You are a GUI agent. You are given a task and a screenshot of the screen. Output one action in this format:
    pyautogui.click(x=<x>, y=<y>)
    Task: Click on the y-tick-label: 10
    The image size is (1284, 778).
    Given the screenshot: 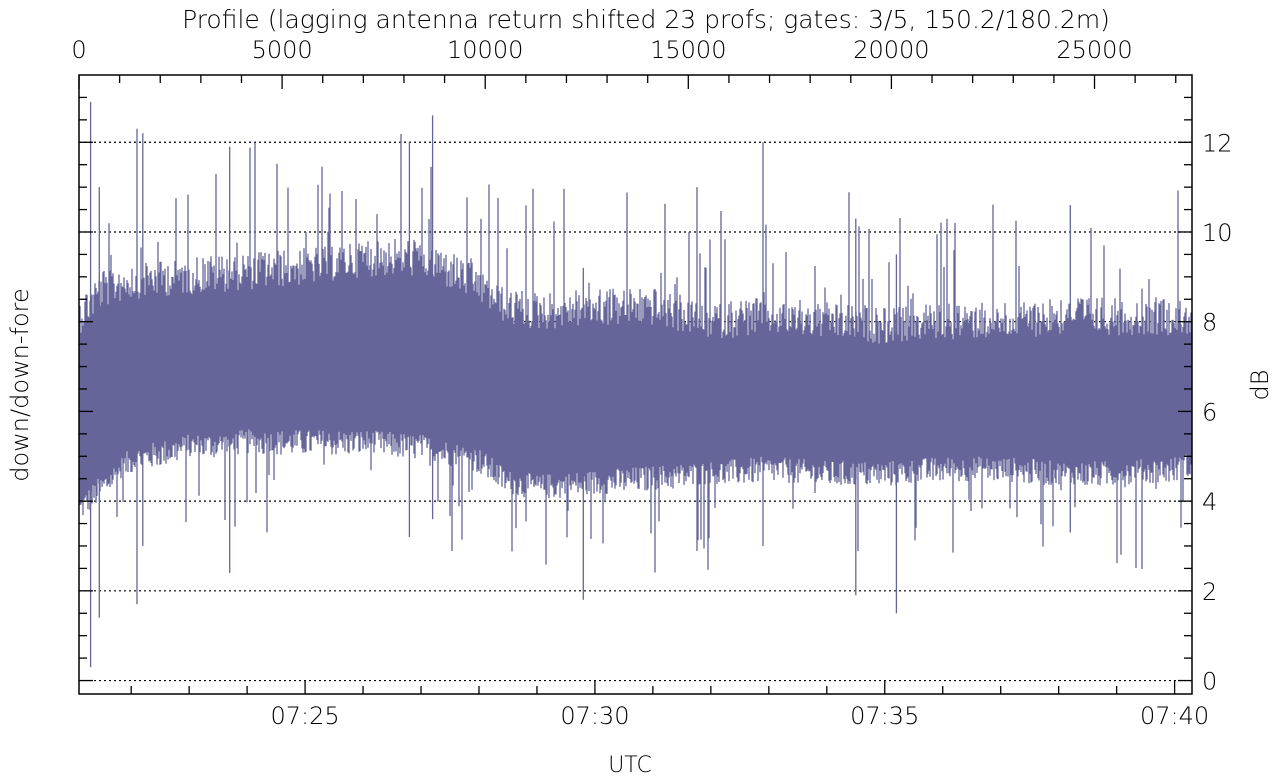 What is the action you would take?
    pyautogui.click(x=1217, y=233)
    